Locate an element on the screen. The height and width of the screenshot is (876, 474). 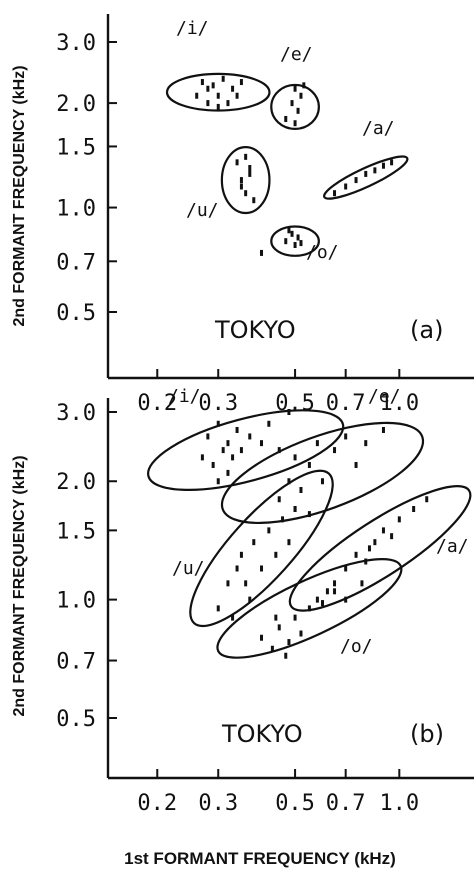
panel-b-vowel-label-o: /o/ is located at coordinates (356, 646).